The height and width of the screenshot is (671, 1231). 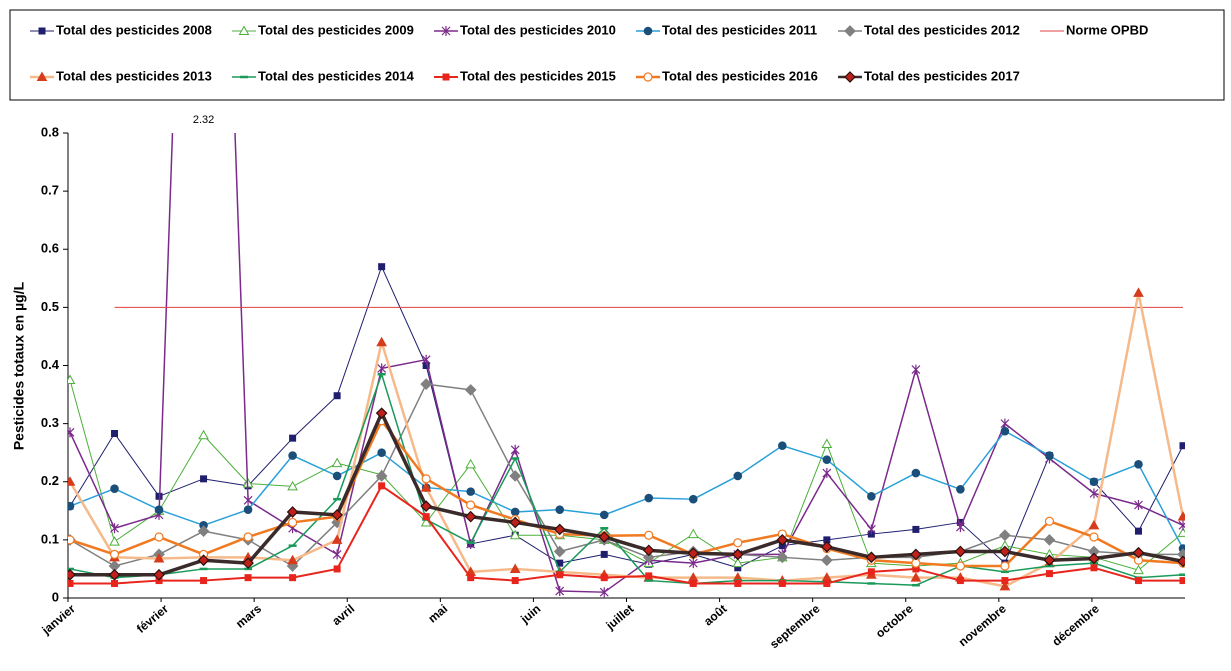 What do you see at coordinates (55, 596) in the screenshot?
I see `y-tick-label: 0` at bounding box center [55, 596].